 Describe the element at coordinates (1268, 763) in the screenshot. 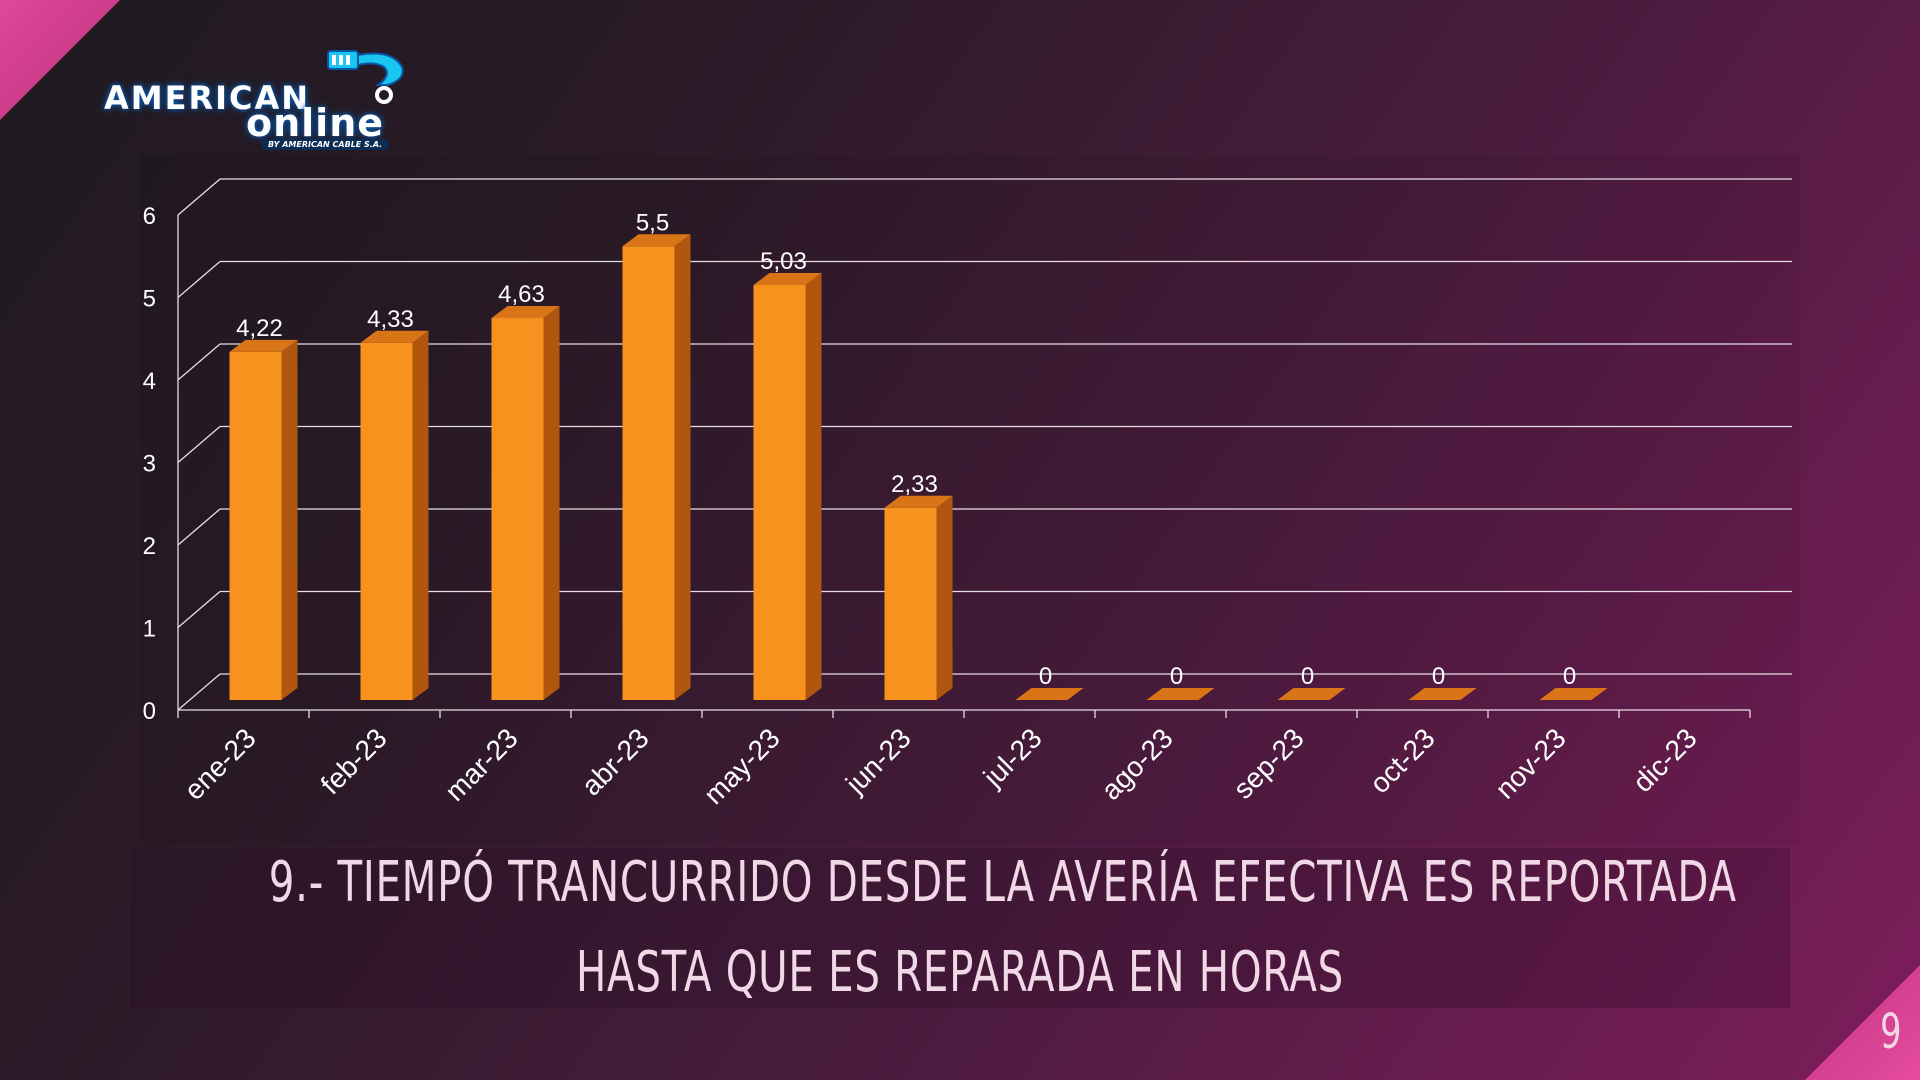

I see `x-category-label: sep-23` at that location.